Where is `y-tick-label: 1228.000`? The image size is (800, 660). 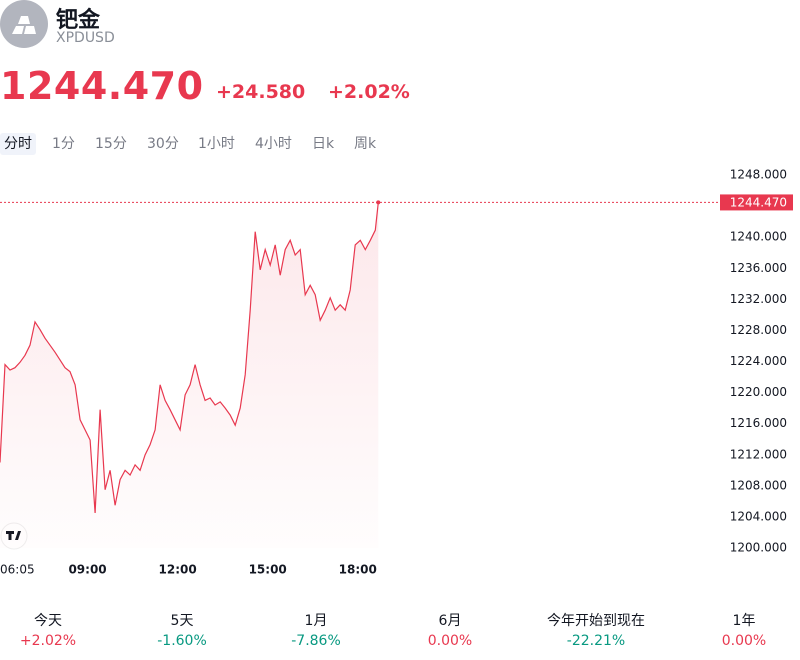 y-tick-label: 1228.000 is located at coordinates (758, 330).